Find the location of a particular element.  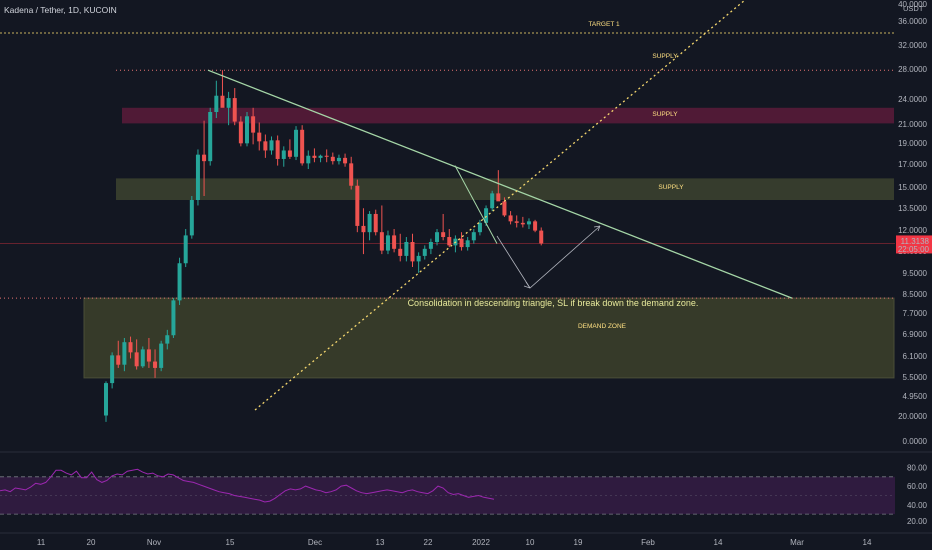

time-axis-tick-label: 20 is located at coordinates (91, 542).